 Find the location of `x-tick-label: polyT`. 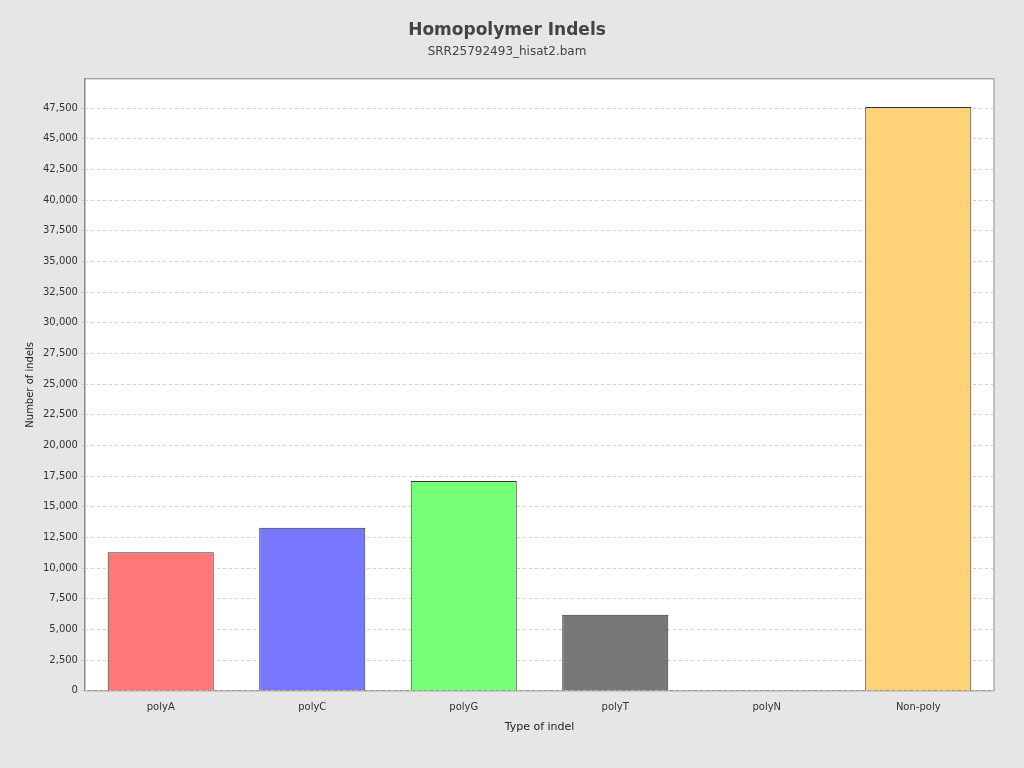

x-tick-label: polyT is located at coordinates (615, 707).